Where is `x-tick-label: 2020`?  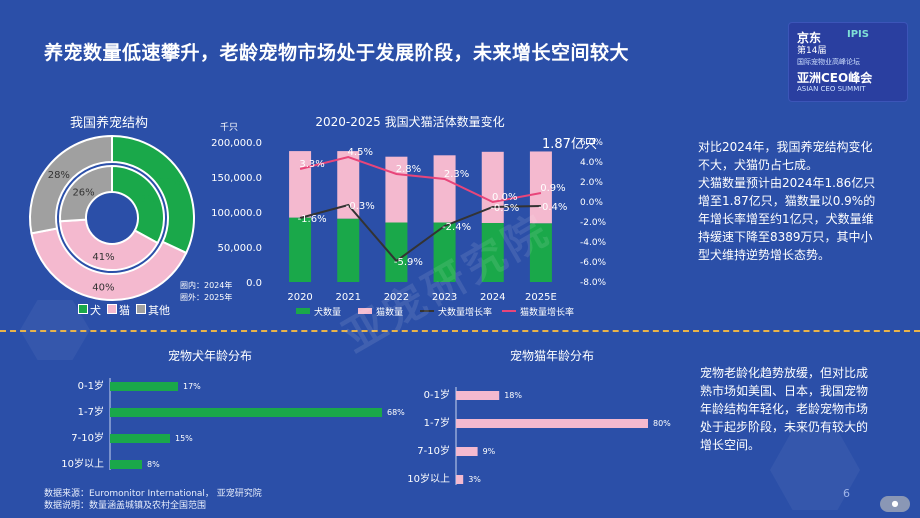 x-tick-label: 2020 is located at coordinates (299, 297).